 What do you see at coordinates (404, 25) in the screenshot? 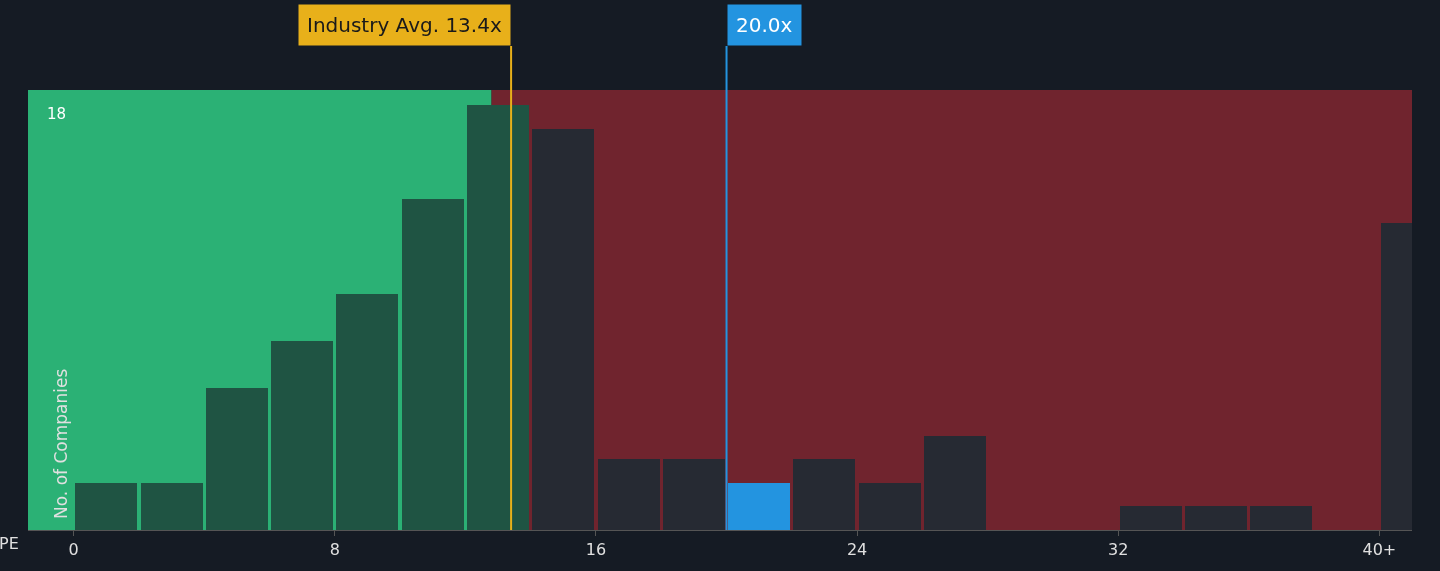
I see `ref-line-label: Industry Avg. 13.4x` at bounding box center [404, 25].